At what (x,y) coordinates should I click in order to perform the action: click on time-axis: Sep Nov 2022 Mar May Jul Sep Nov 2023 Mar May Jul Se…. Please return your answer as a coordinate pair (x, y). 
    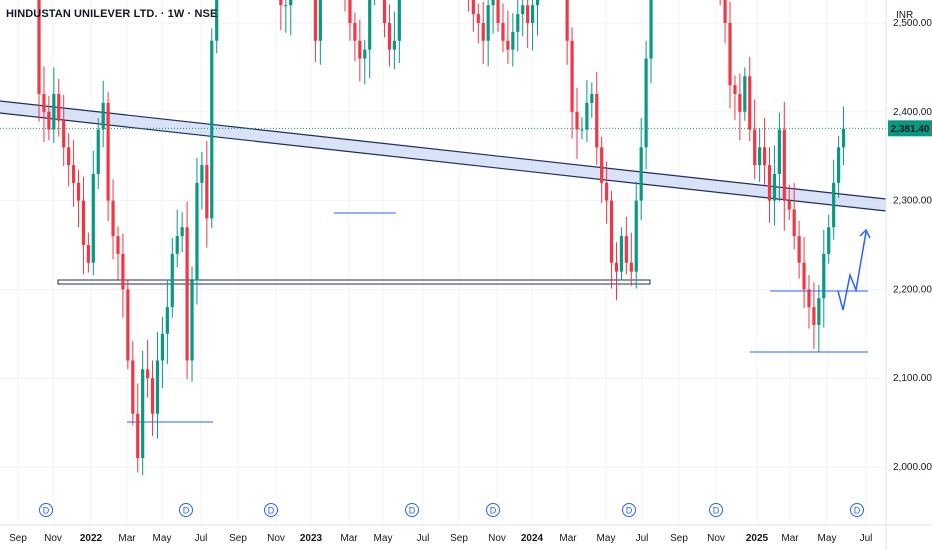
    Looking at the image, I should click on (466, 534).